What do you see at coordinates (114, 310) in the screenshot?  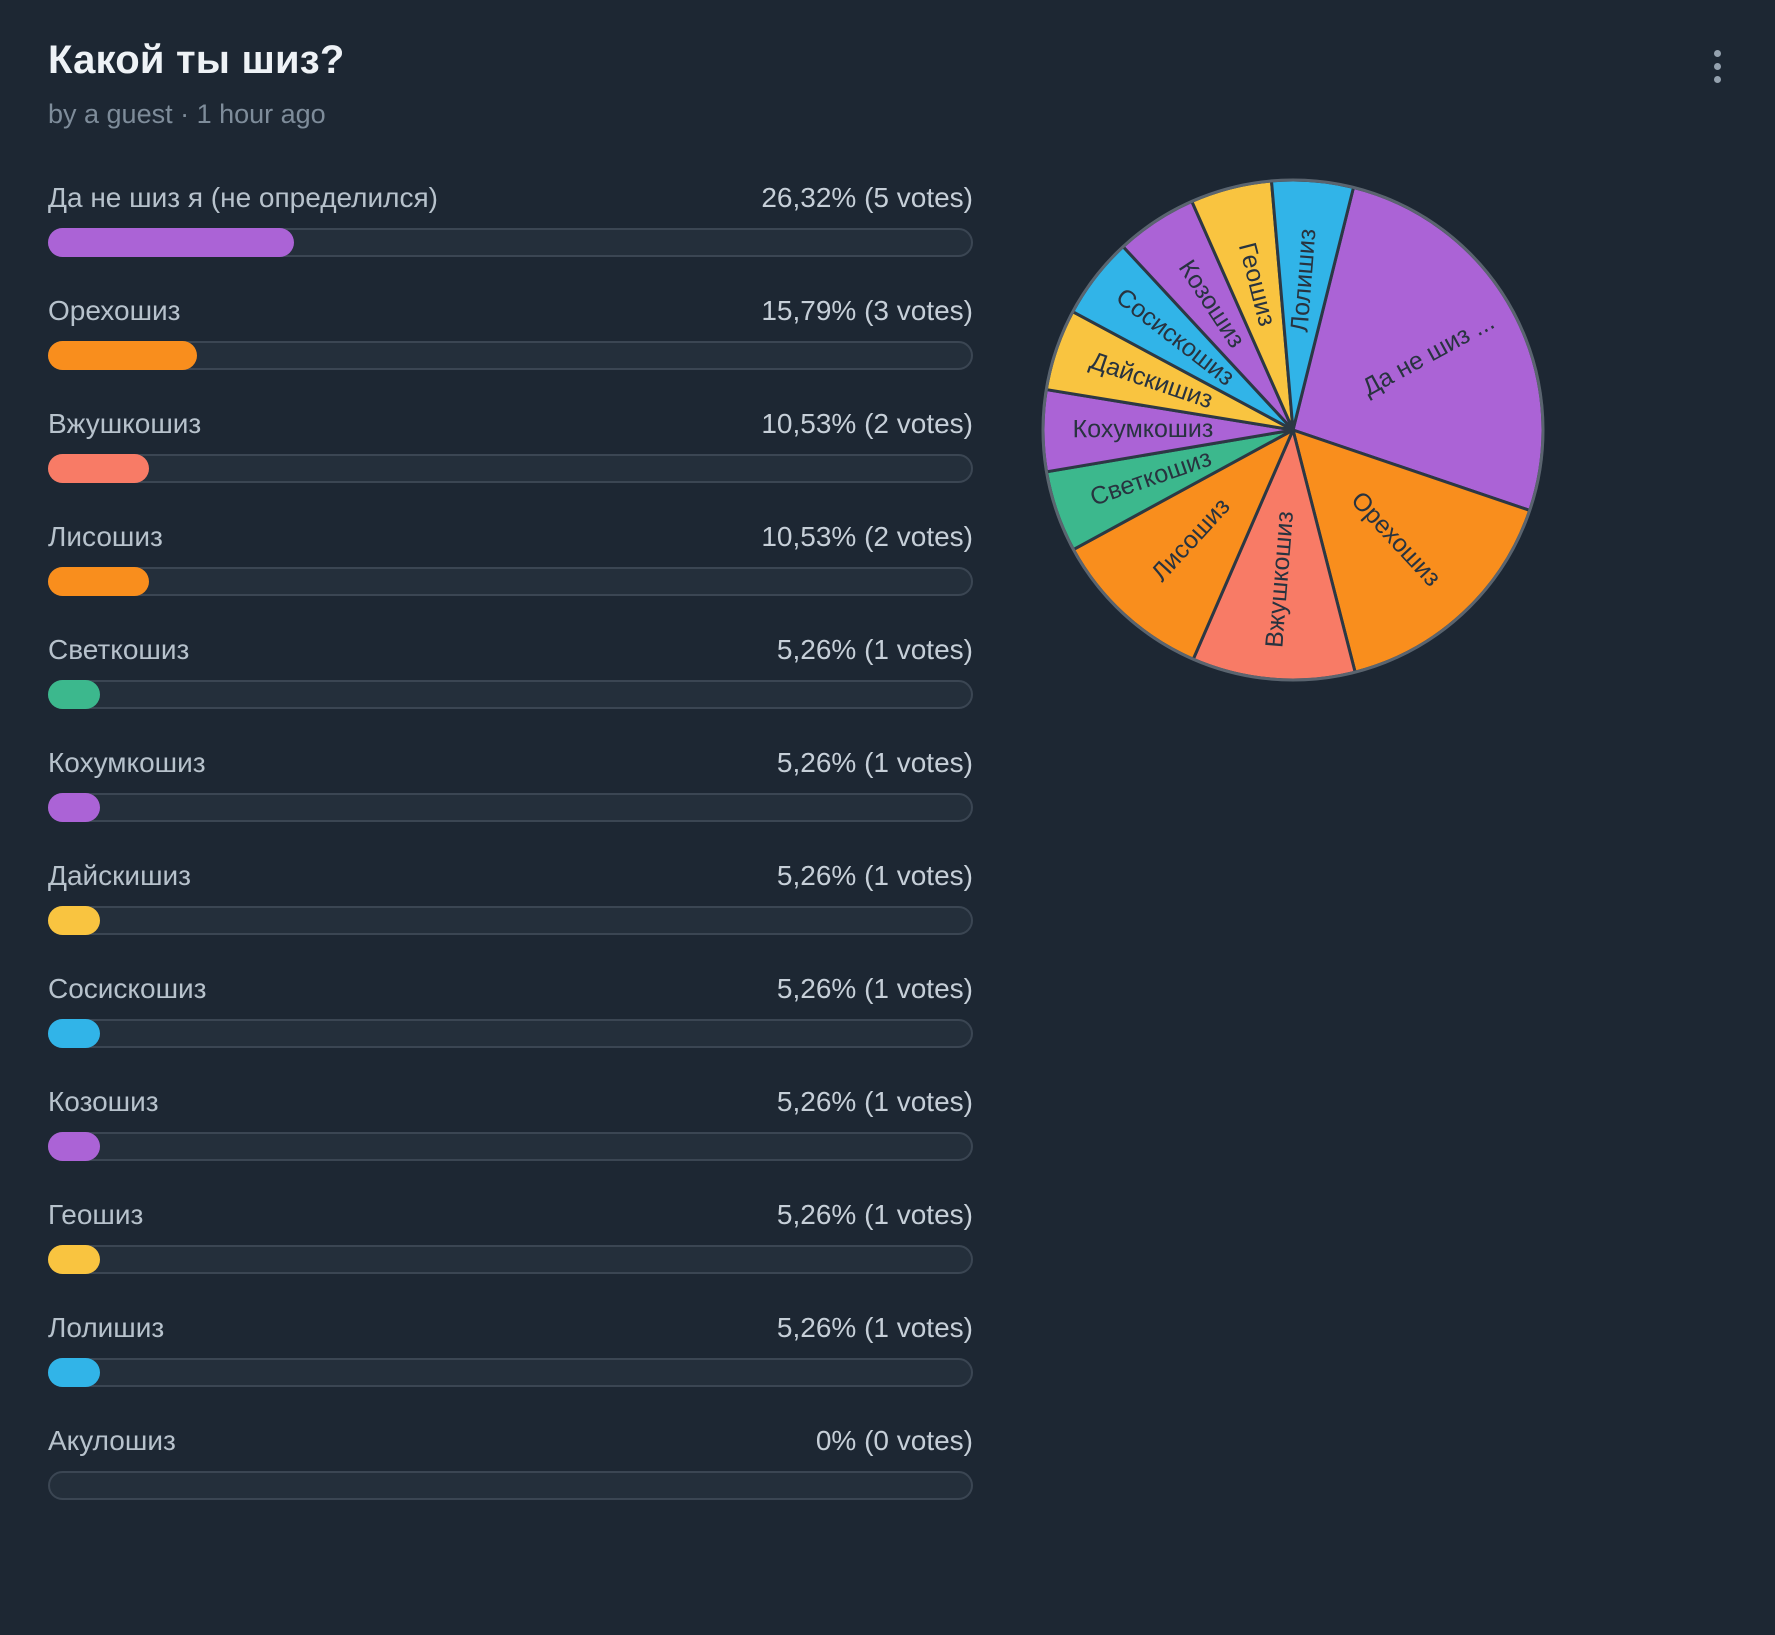 I see `option-label: Орехошиз` at bounding box center [114, 310].